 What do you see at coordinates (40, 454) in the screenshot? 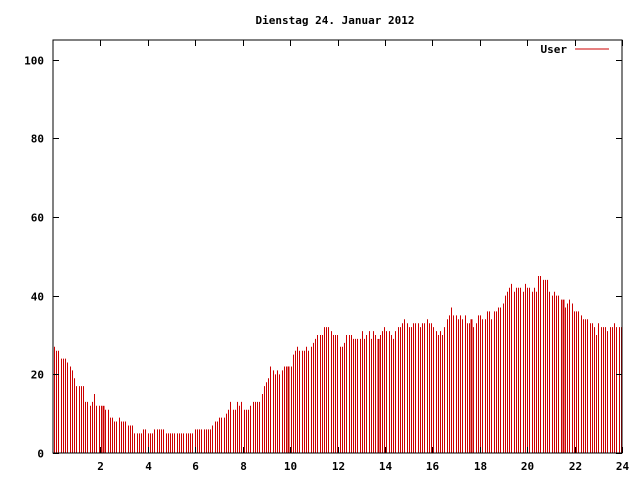
I see `y-tick-label: 0` at bounding box center [40, 454].